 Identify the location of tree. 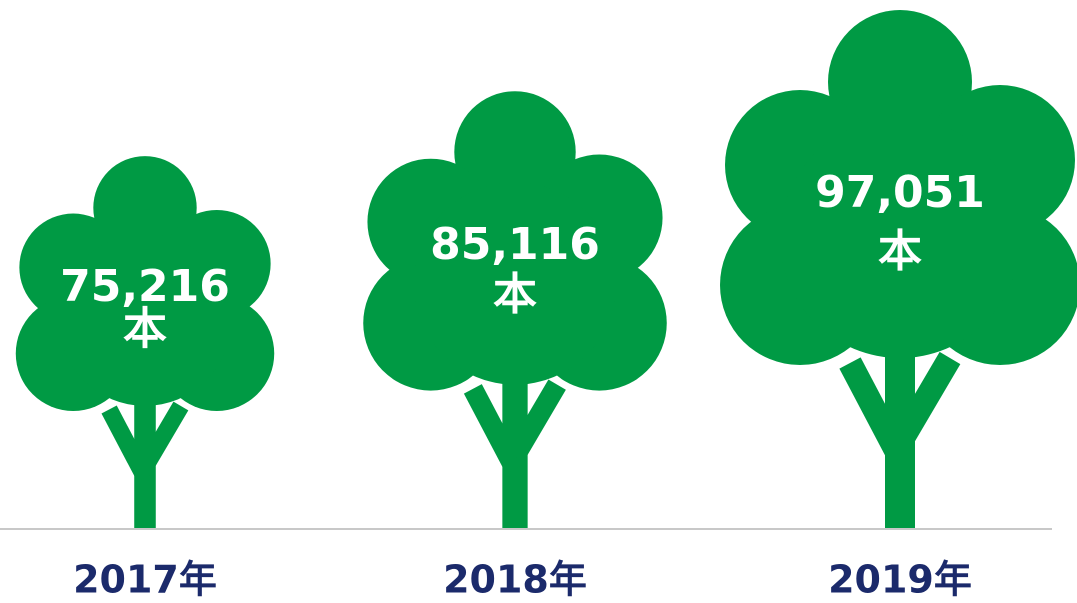
(145, 342).